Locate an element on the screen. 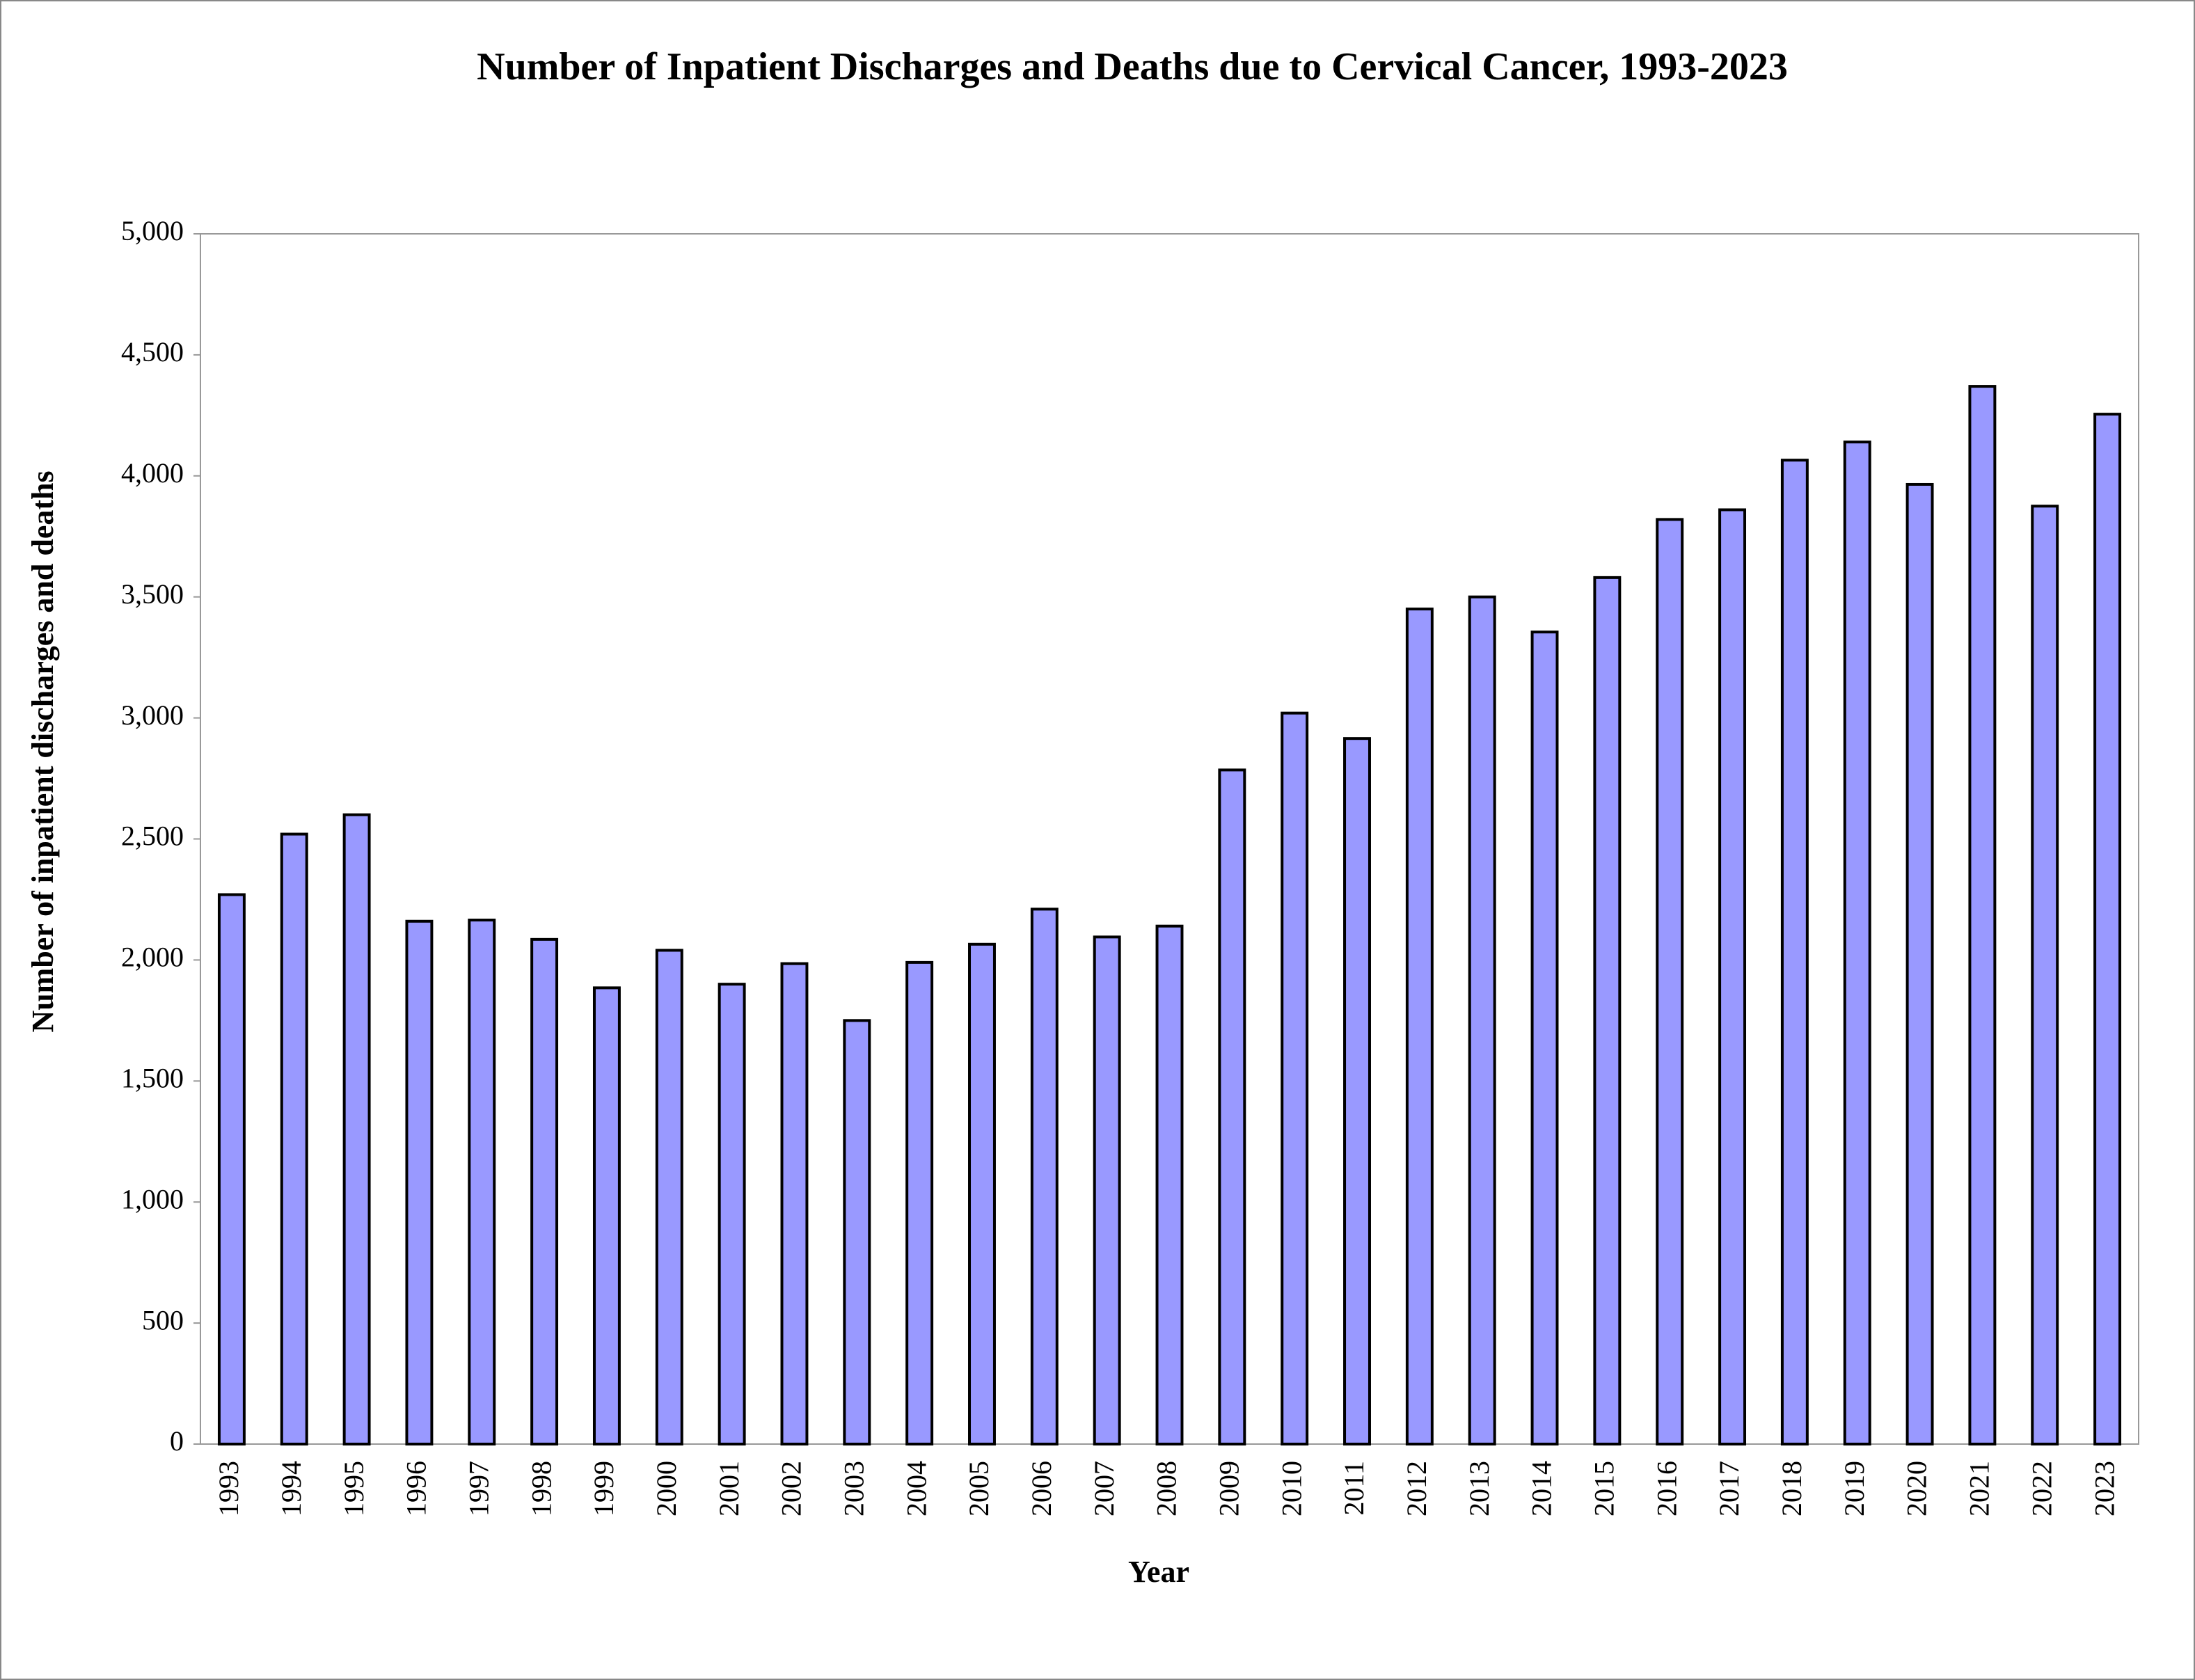 This screenshot has height=1680, width=2195. y-tick-label: 4,000 is located at coordinates (152, 473).